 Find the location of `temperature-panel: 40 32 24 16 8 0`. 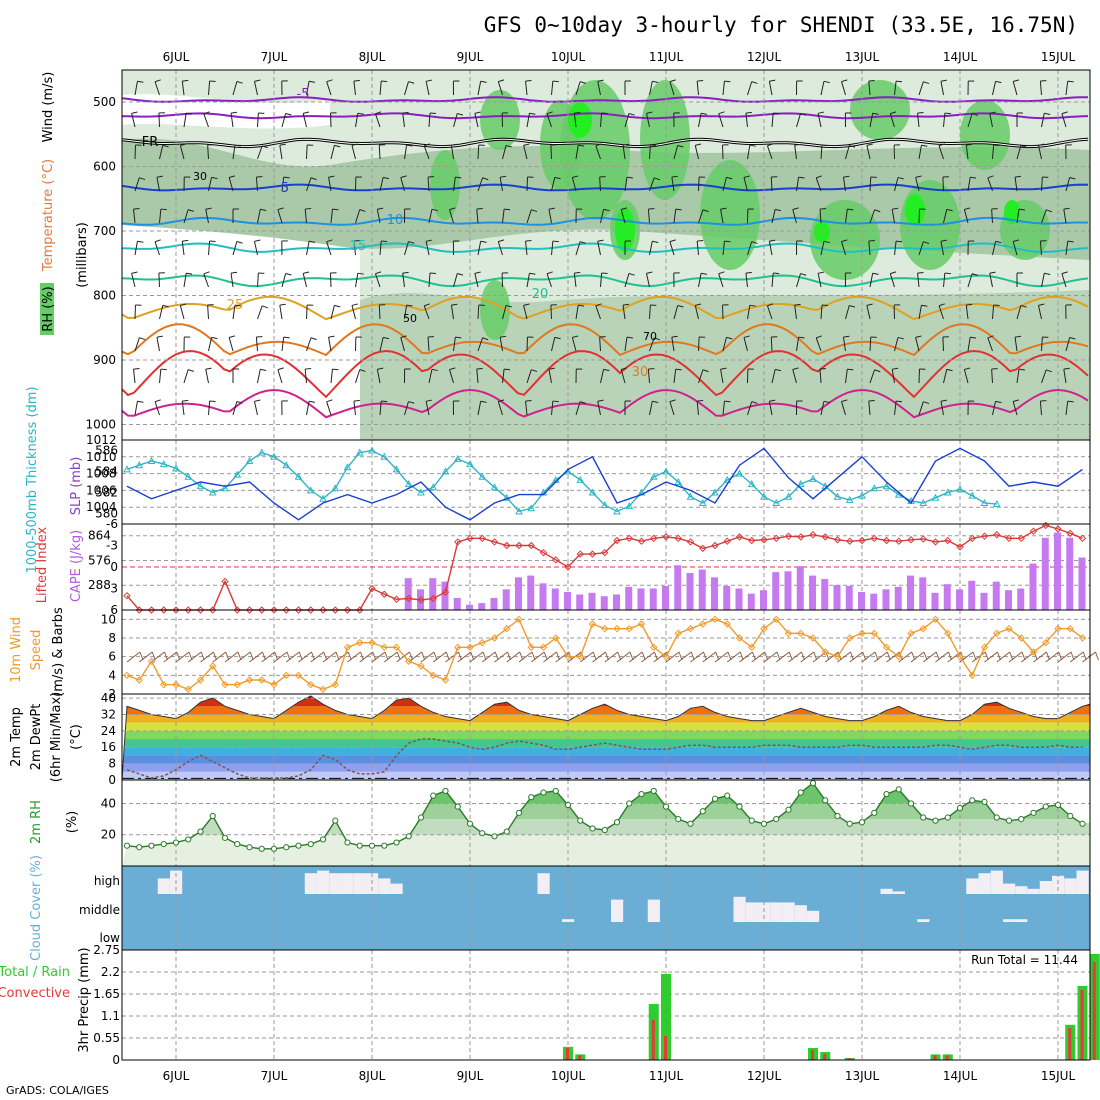

temperature-panel: 40 32 24 16 8 0 is located at coordinates (596, 739).